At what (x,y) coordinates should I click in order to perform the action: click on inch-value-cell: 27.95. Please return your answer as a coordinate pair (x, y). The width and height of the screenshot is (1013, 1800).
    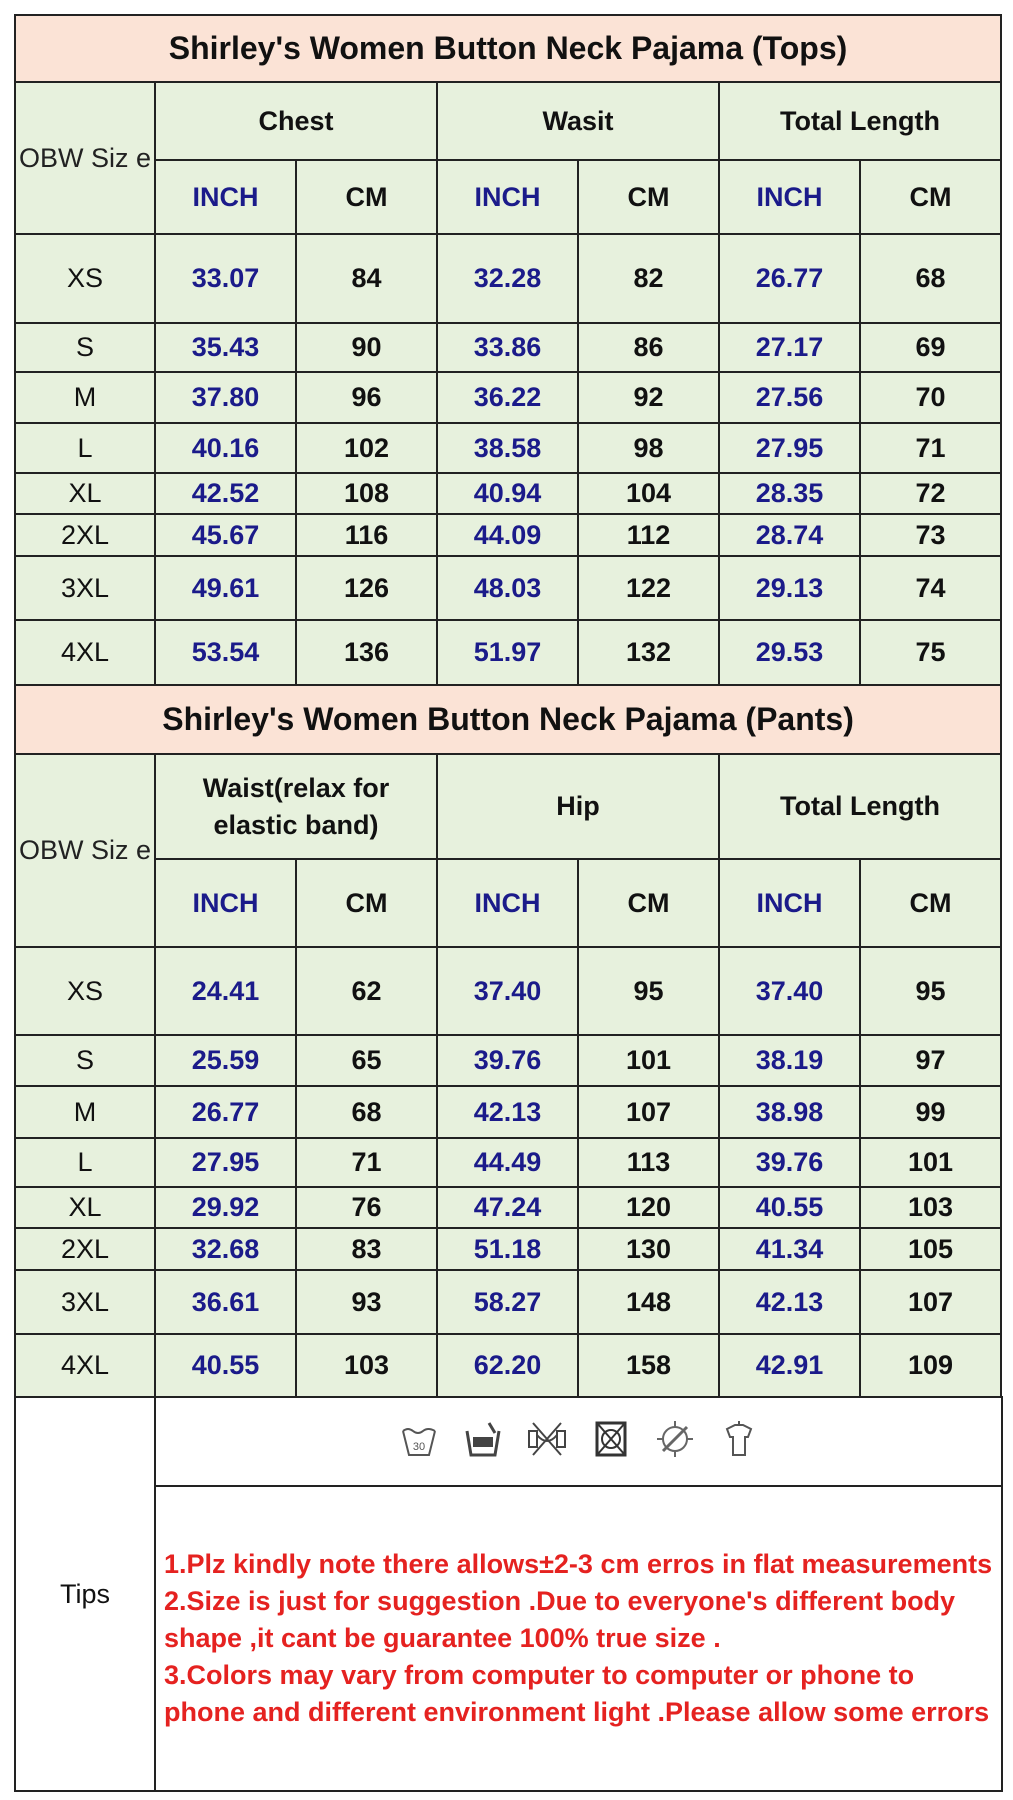
    Looking at the image, I should click on (225, 1162).